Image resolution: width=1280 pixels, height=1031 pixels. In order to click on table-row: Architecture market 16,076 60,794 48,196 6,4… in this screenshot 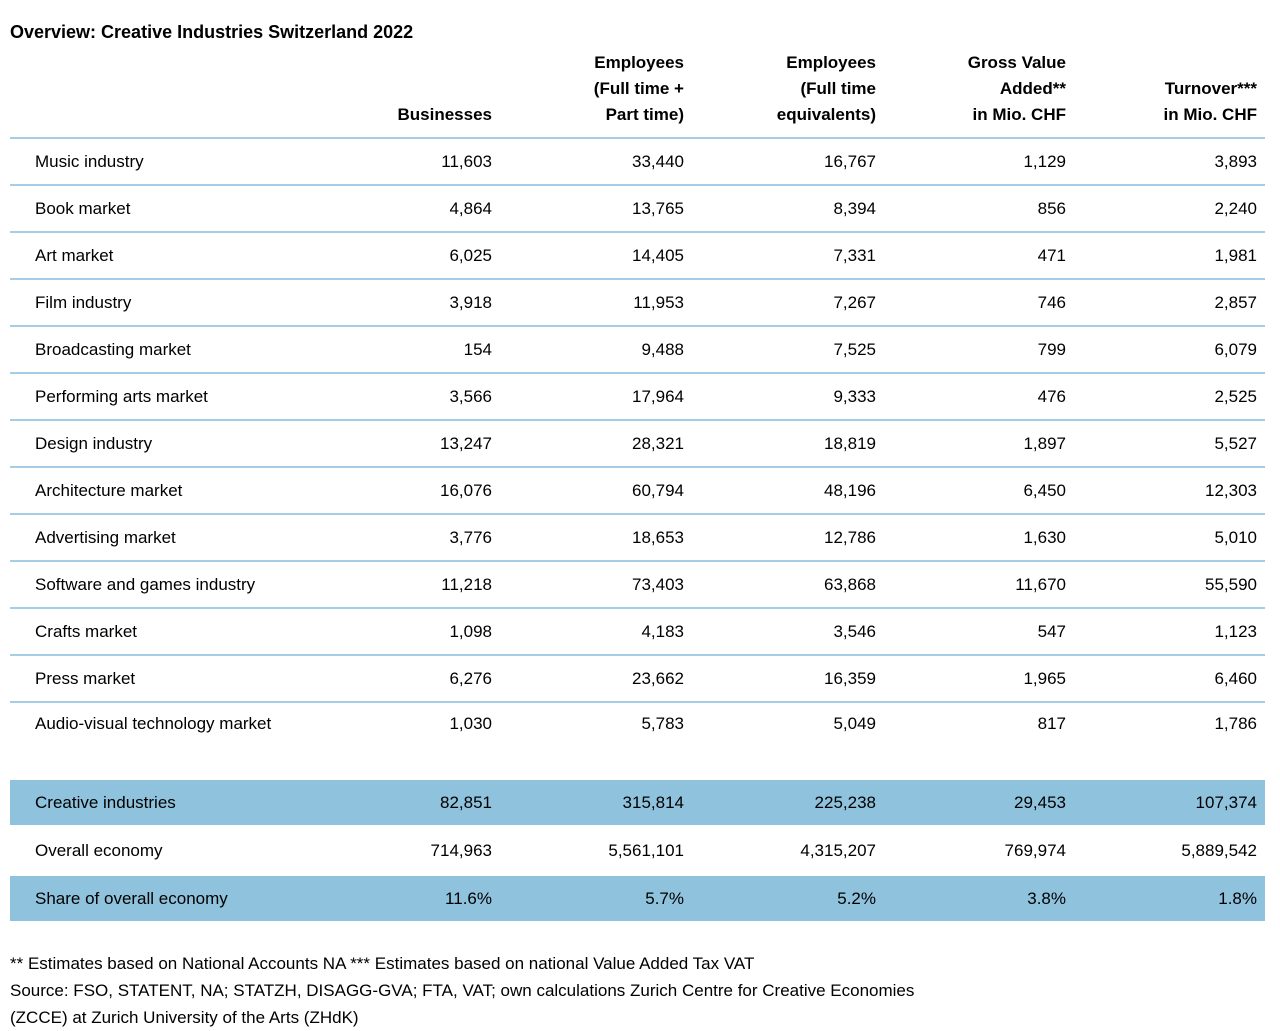, I will do `click(637, 491)`.